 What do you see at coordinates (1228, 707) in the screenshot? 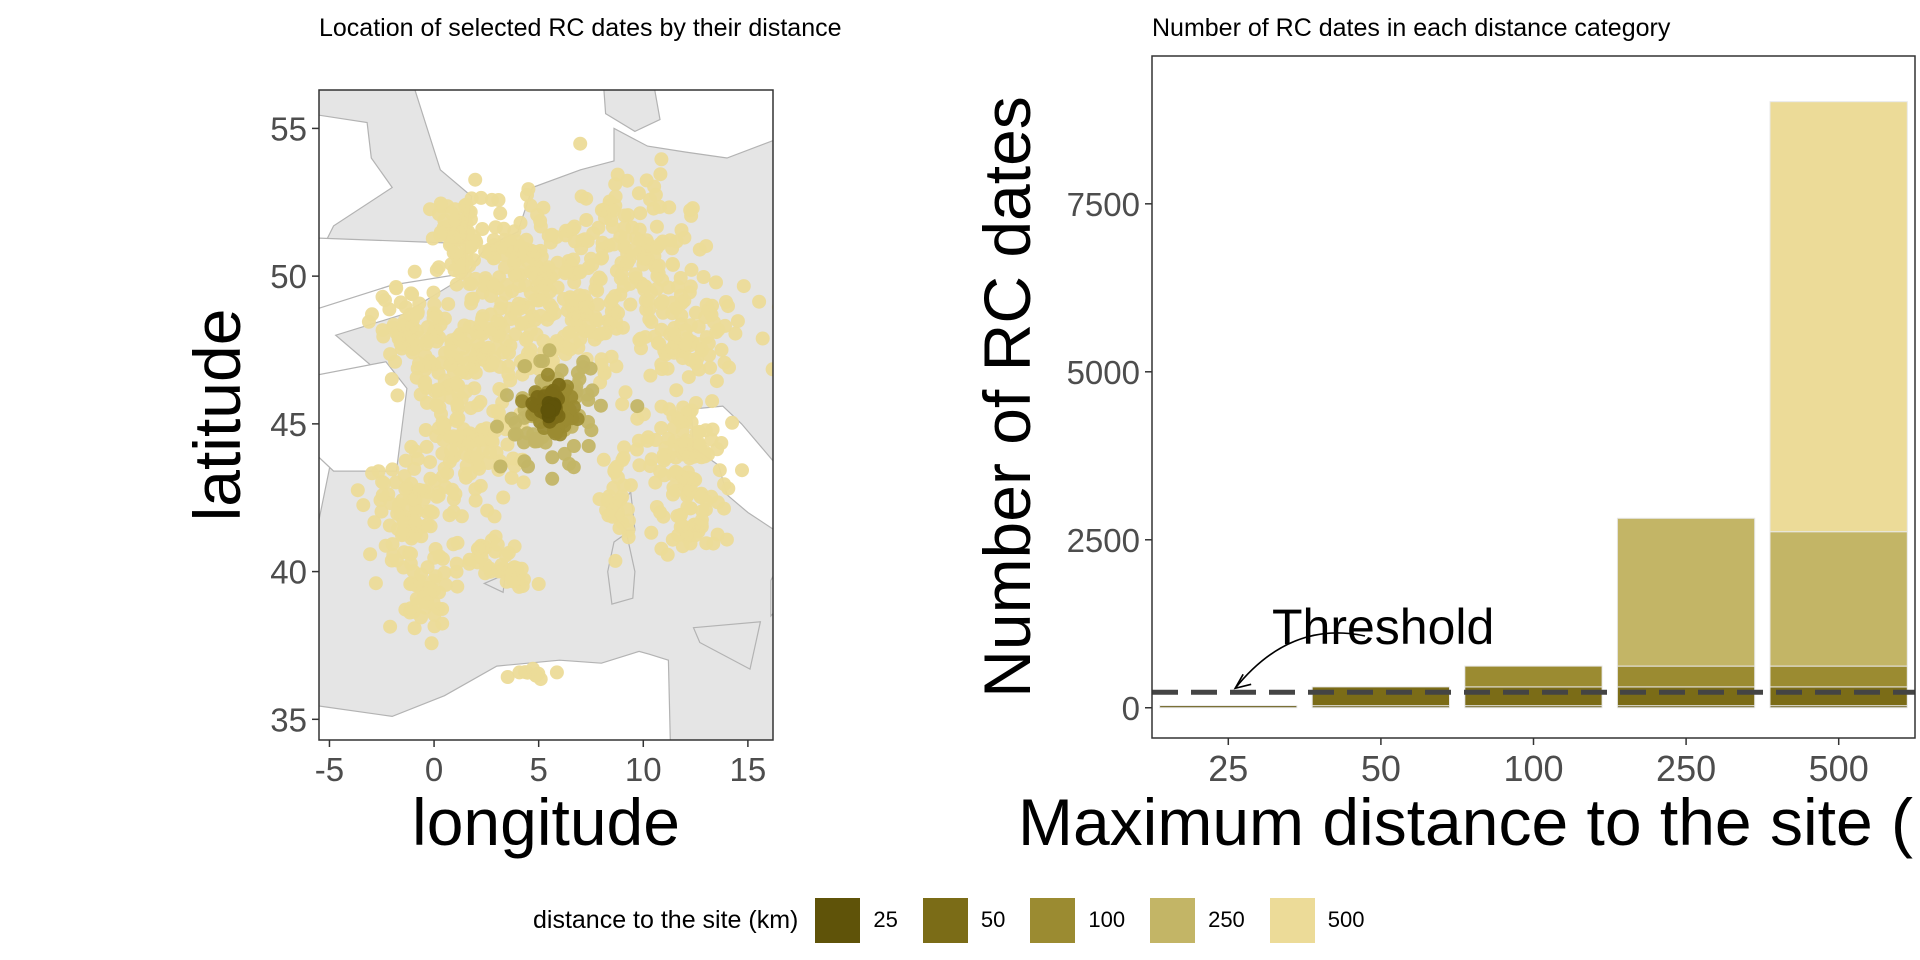
I see `bar-segment` at bounding box center [1228, 707].